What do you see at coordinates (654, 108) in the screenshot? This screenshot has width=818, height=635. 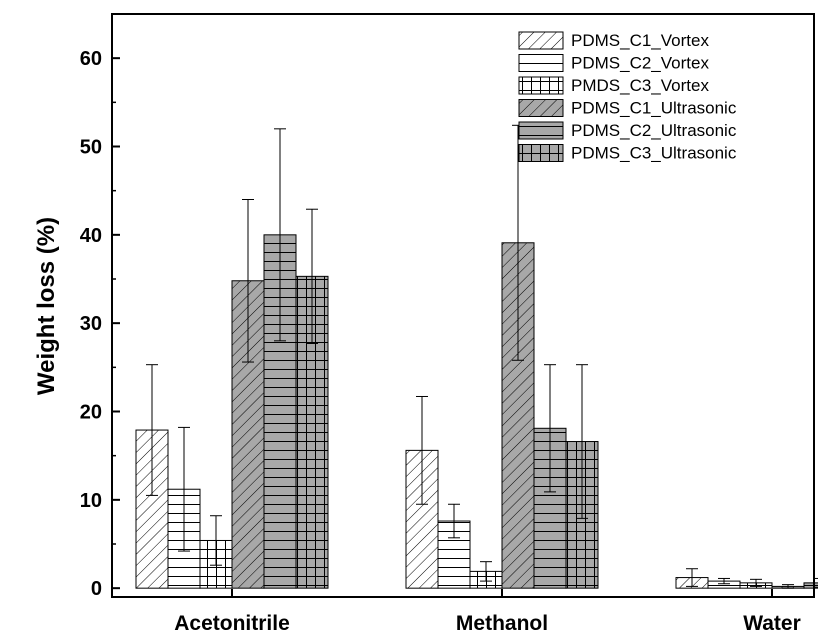 I see `legend-label: PDMS_C1_Ultrasonic` at bounding box center [654, 108].